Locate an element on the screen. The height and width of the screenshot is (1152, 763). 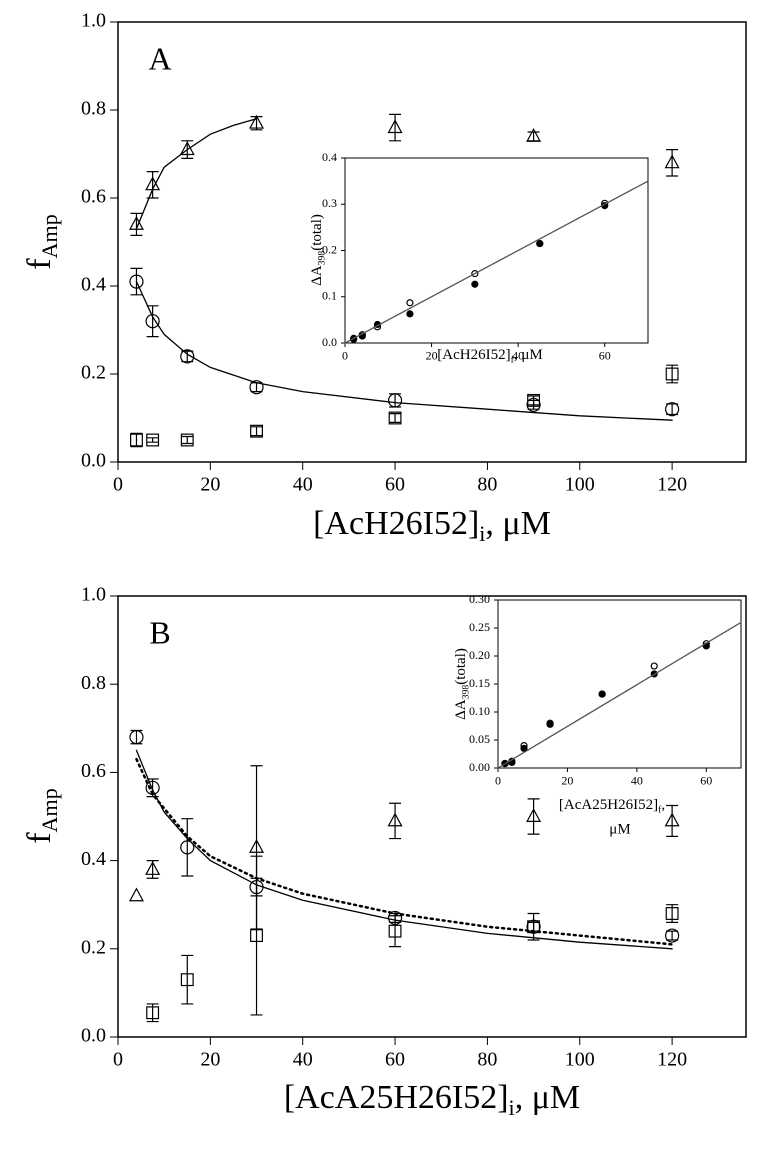
label-part: , is located at coordinates (663, 805).